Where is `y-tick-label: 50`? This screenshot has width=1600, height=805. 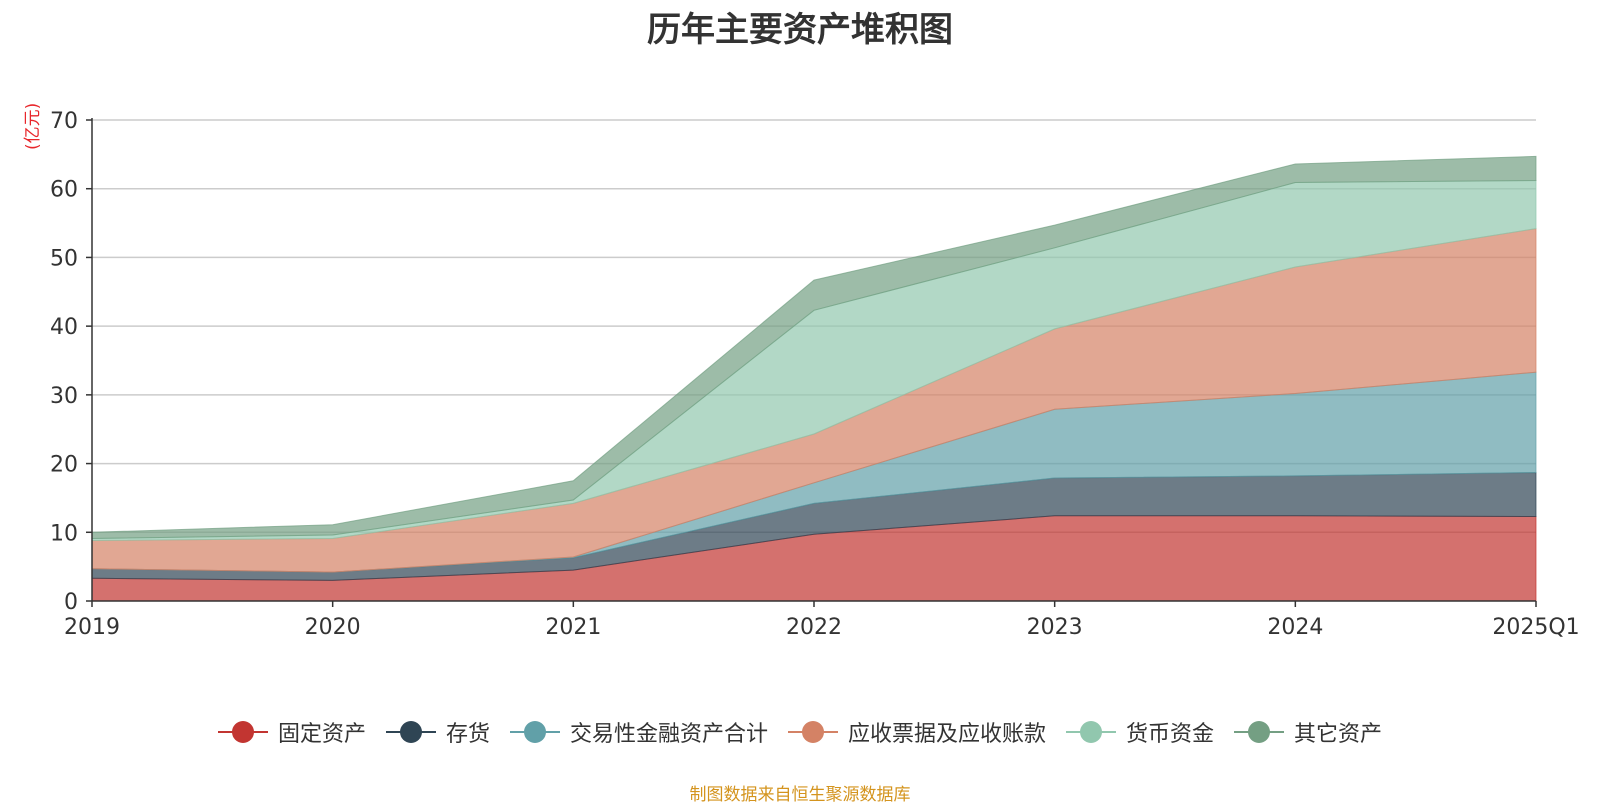 y-tick-label: 50 is located at coordinates (64, 258).